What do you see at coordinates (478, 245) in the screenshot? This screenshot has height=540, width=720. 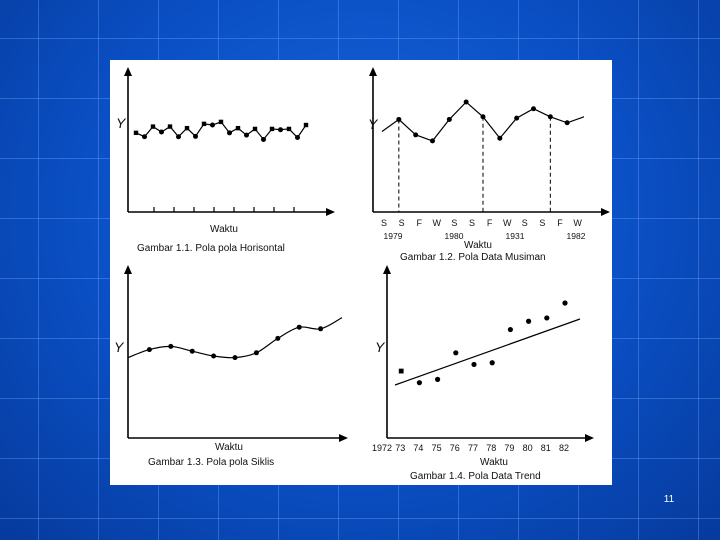 I see `seasonal-x-label: Waktu` at bounding box center [478, 245].